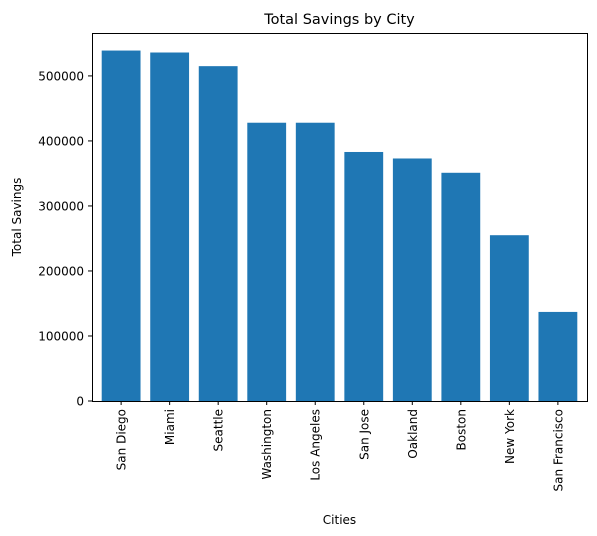  Describe the element at coordinates (61, 76) in the screenshot. I see `y-tick-label: 500000` at that location.